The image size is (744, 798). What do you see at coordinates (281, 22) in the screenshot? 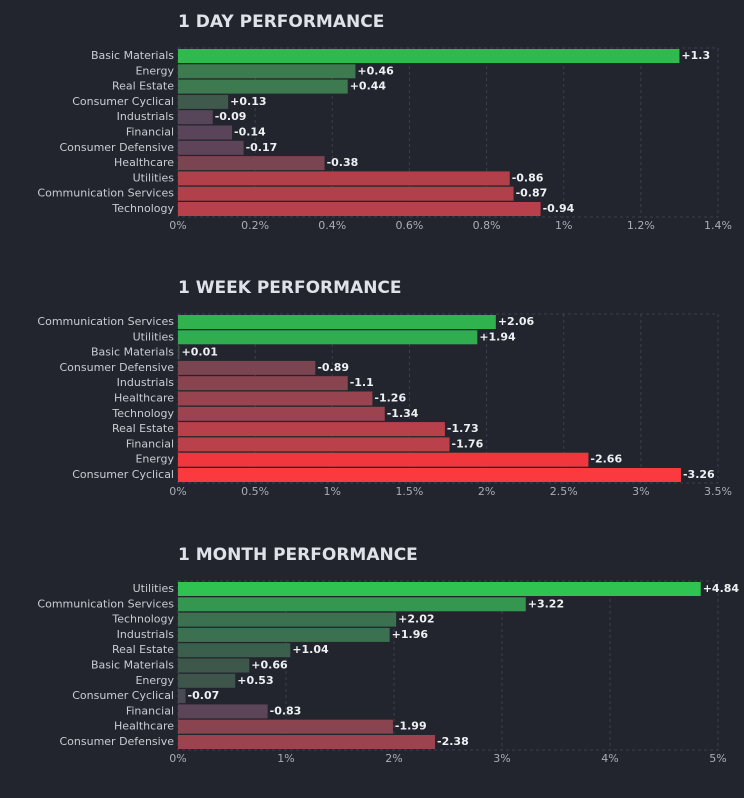
I see `chart-title: 1 DAY PERFORMANCE` at bounding box center [281, 22].